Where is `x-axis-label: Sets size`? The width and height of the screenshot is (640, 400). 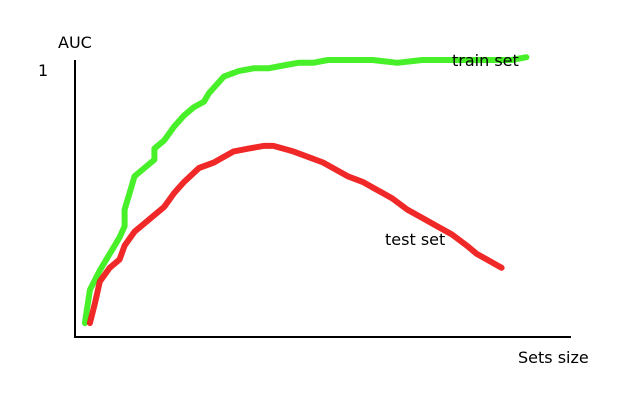 x-axis-label: Sets size is located at coordinates (553, 357).